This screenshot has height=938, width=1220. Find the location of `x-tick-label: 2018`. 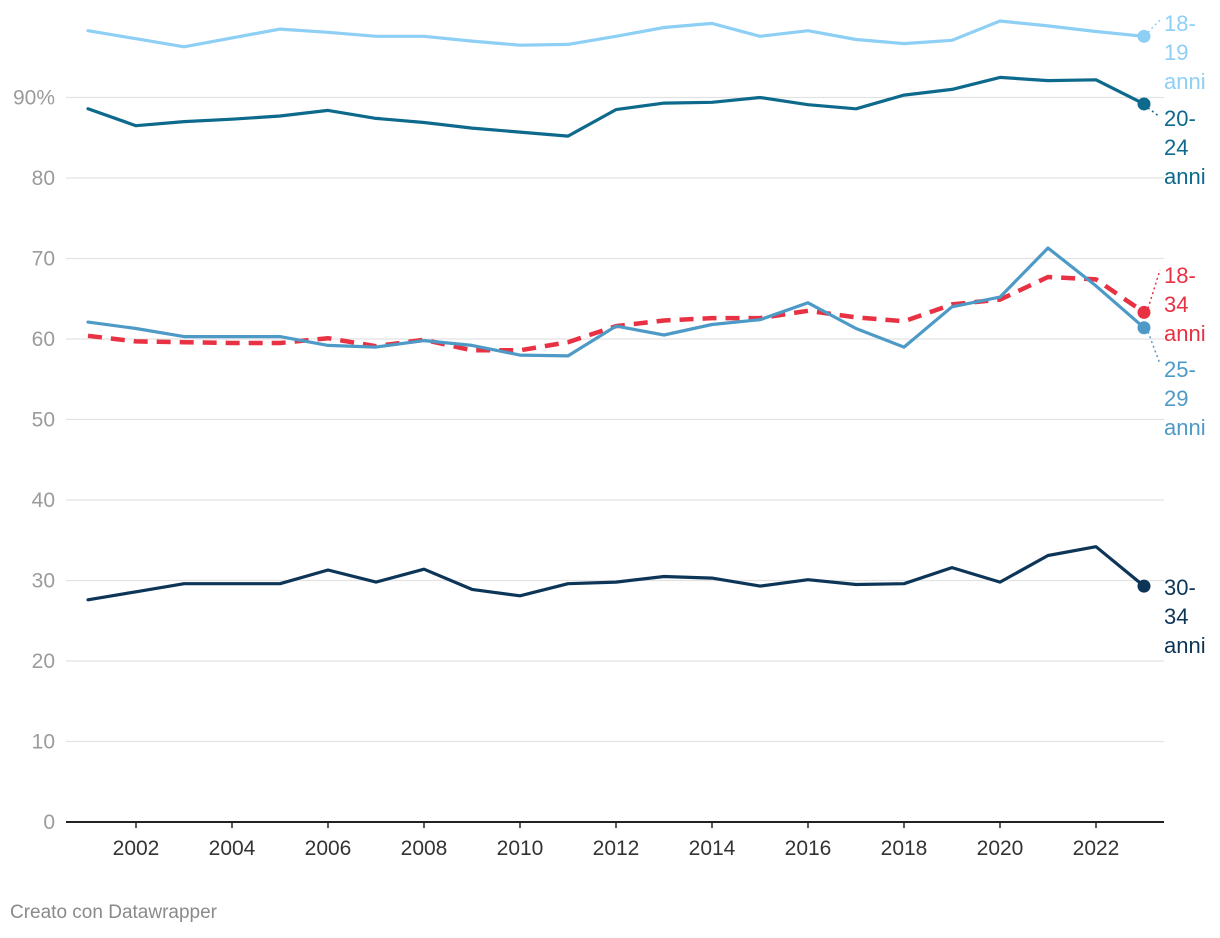

x-tick-label: 2018 is located at coordinates (904, 848).